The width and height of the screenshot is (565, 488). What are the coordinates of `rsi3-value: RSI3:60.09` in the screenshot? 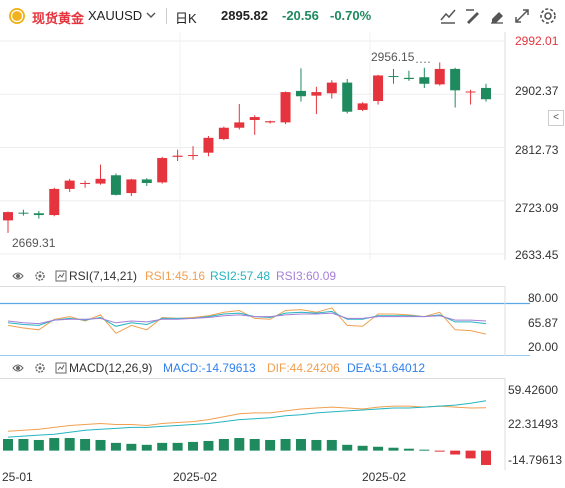 It's located at (306, 276).